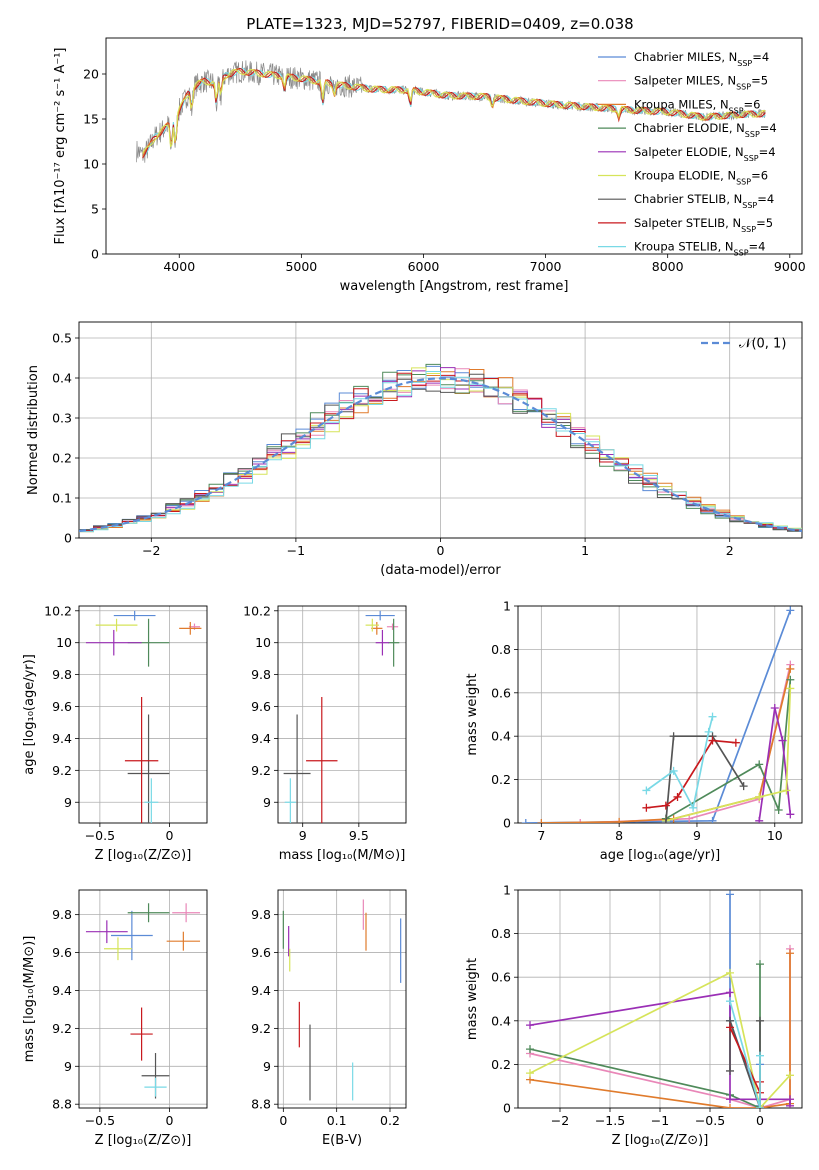 This screenshot has height=1170, width=819. Describe the element at coordinates (668, 266) in the screenshot. I see `x-tick-label: 8000` at that location.